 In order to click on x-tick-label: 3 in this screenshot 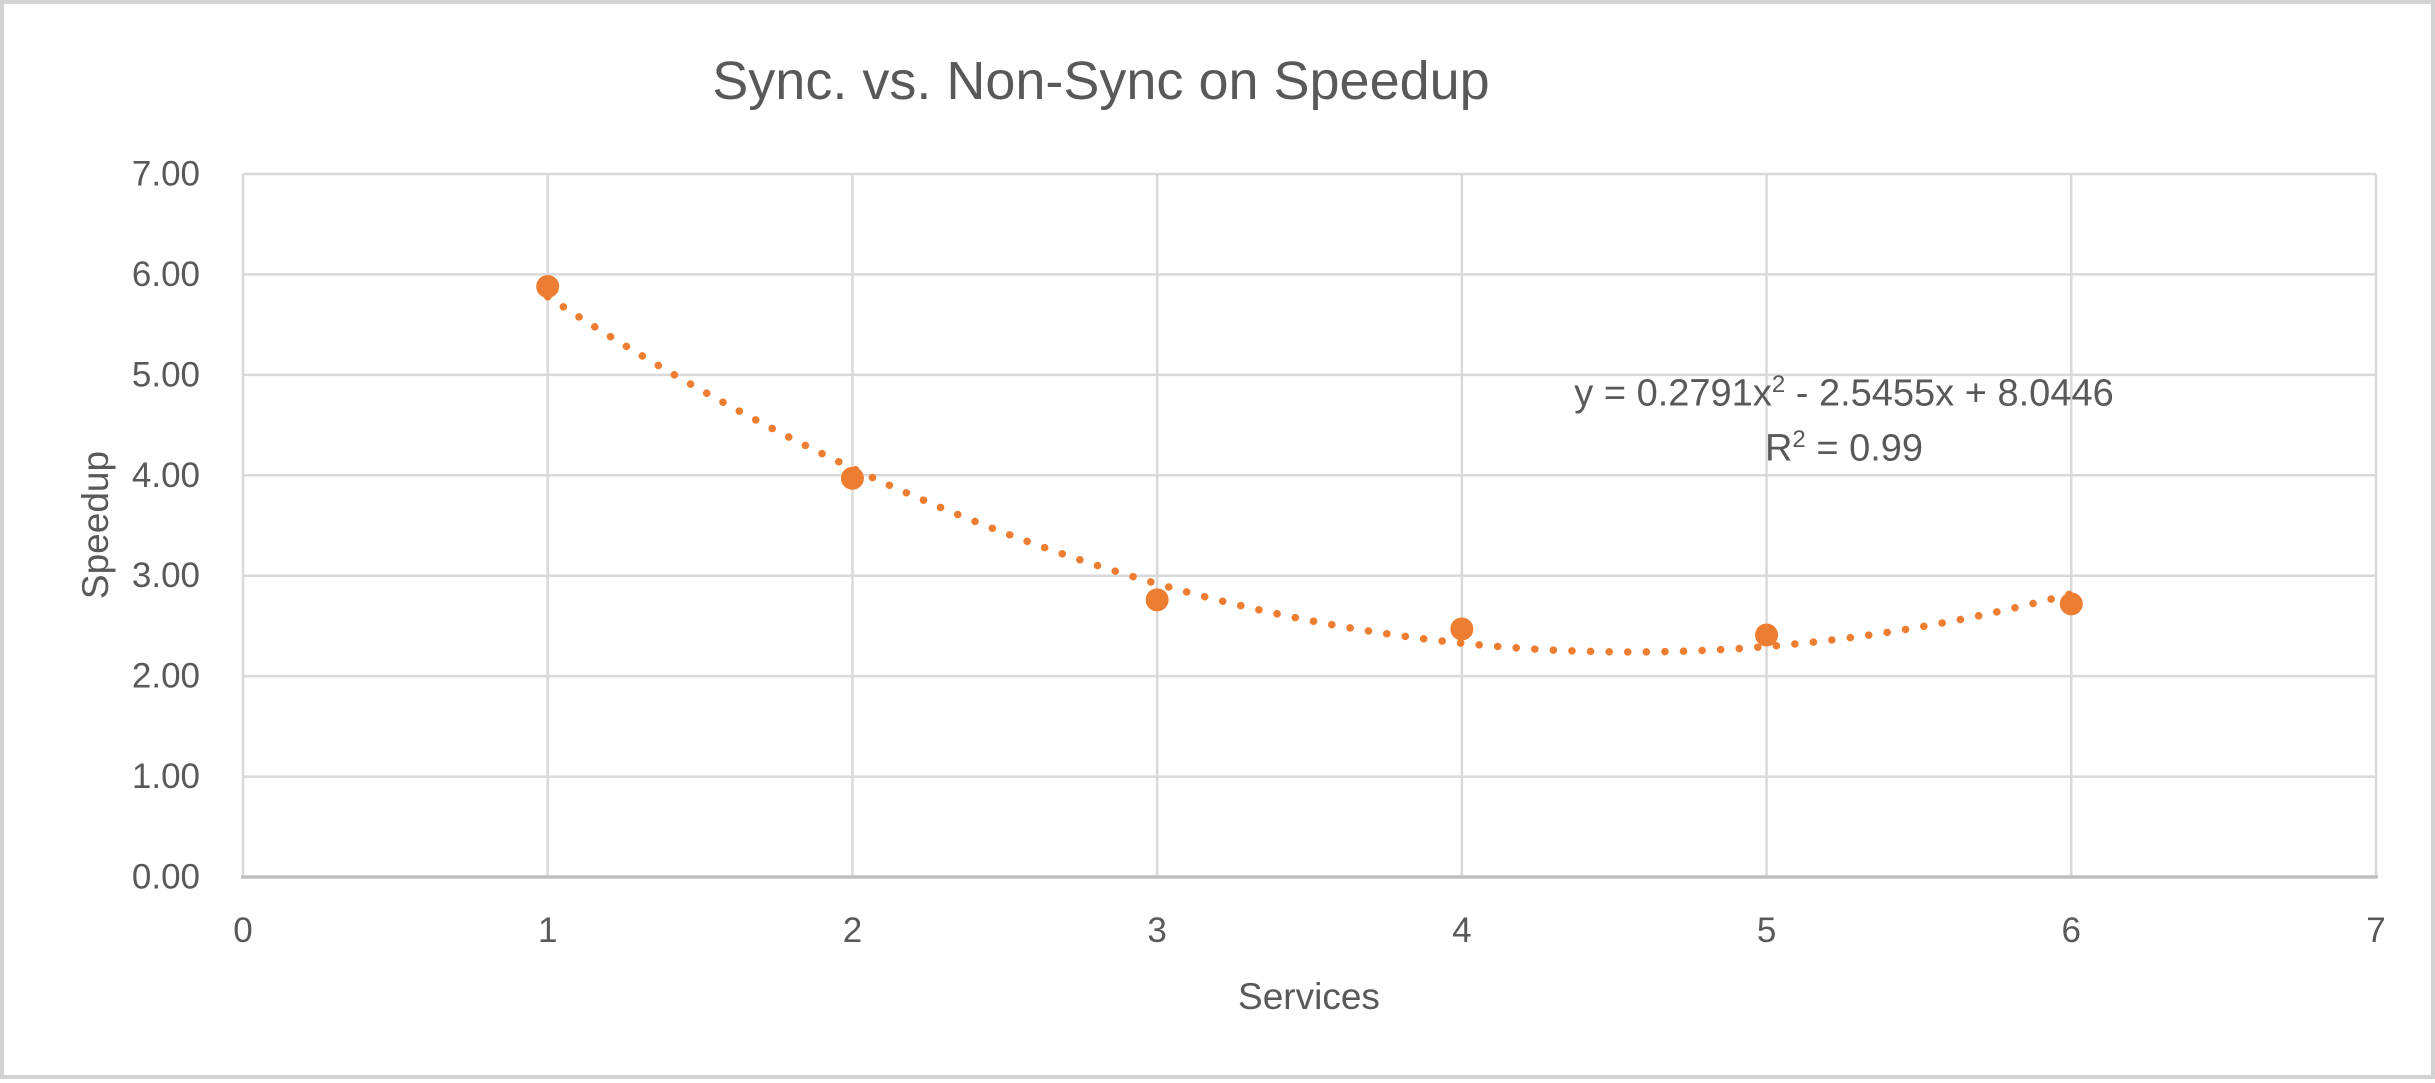, I will do `click(1156, 930)`.